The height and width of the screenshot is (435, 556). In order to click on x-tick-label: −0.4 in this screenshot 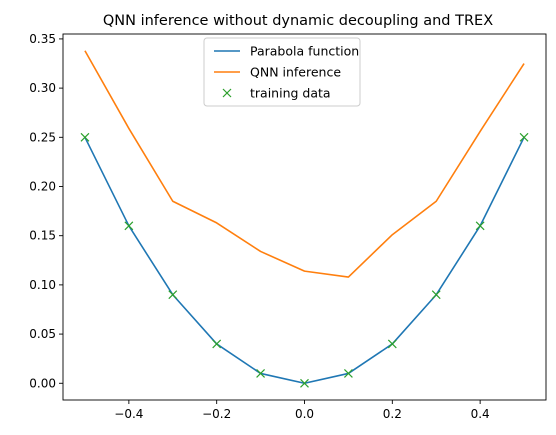, I will do `click(128, 414)`.